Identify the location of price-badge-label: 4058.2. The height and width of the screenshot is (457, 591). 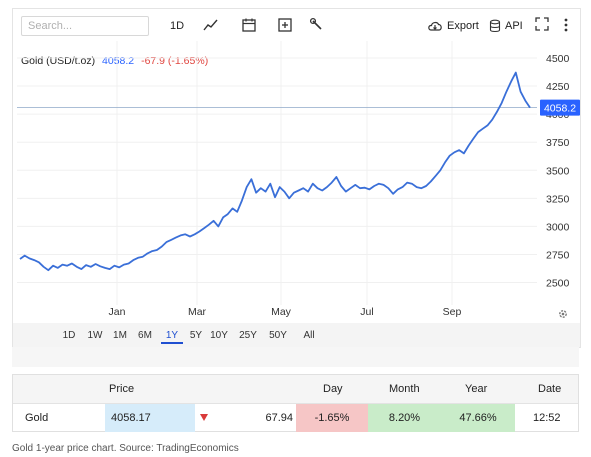
(560, 109).